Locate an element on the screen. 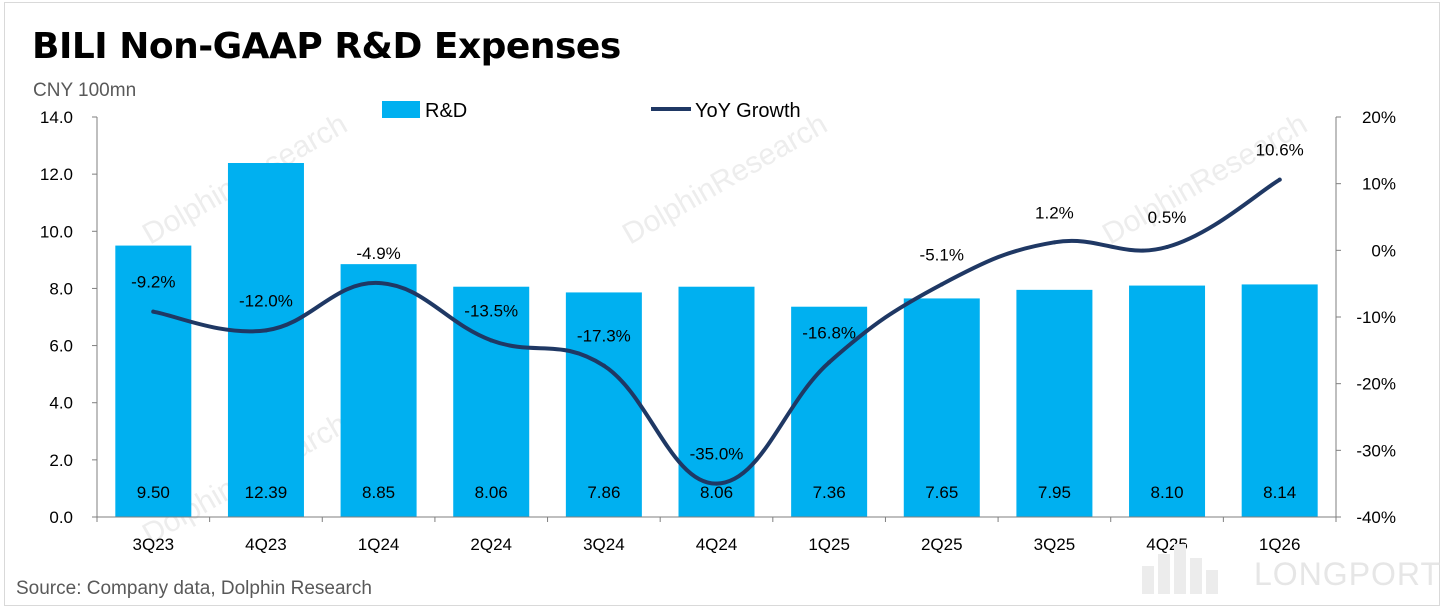  bar-1Q24 is located at coordinates (378, 390).